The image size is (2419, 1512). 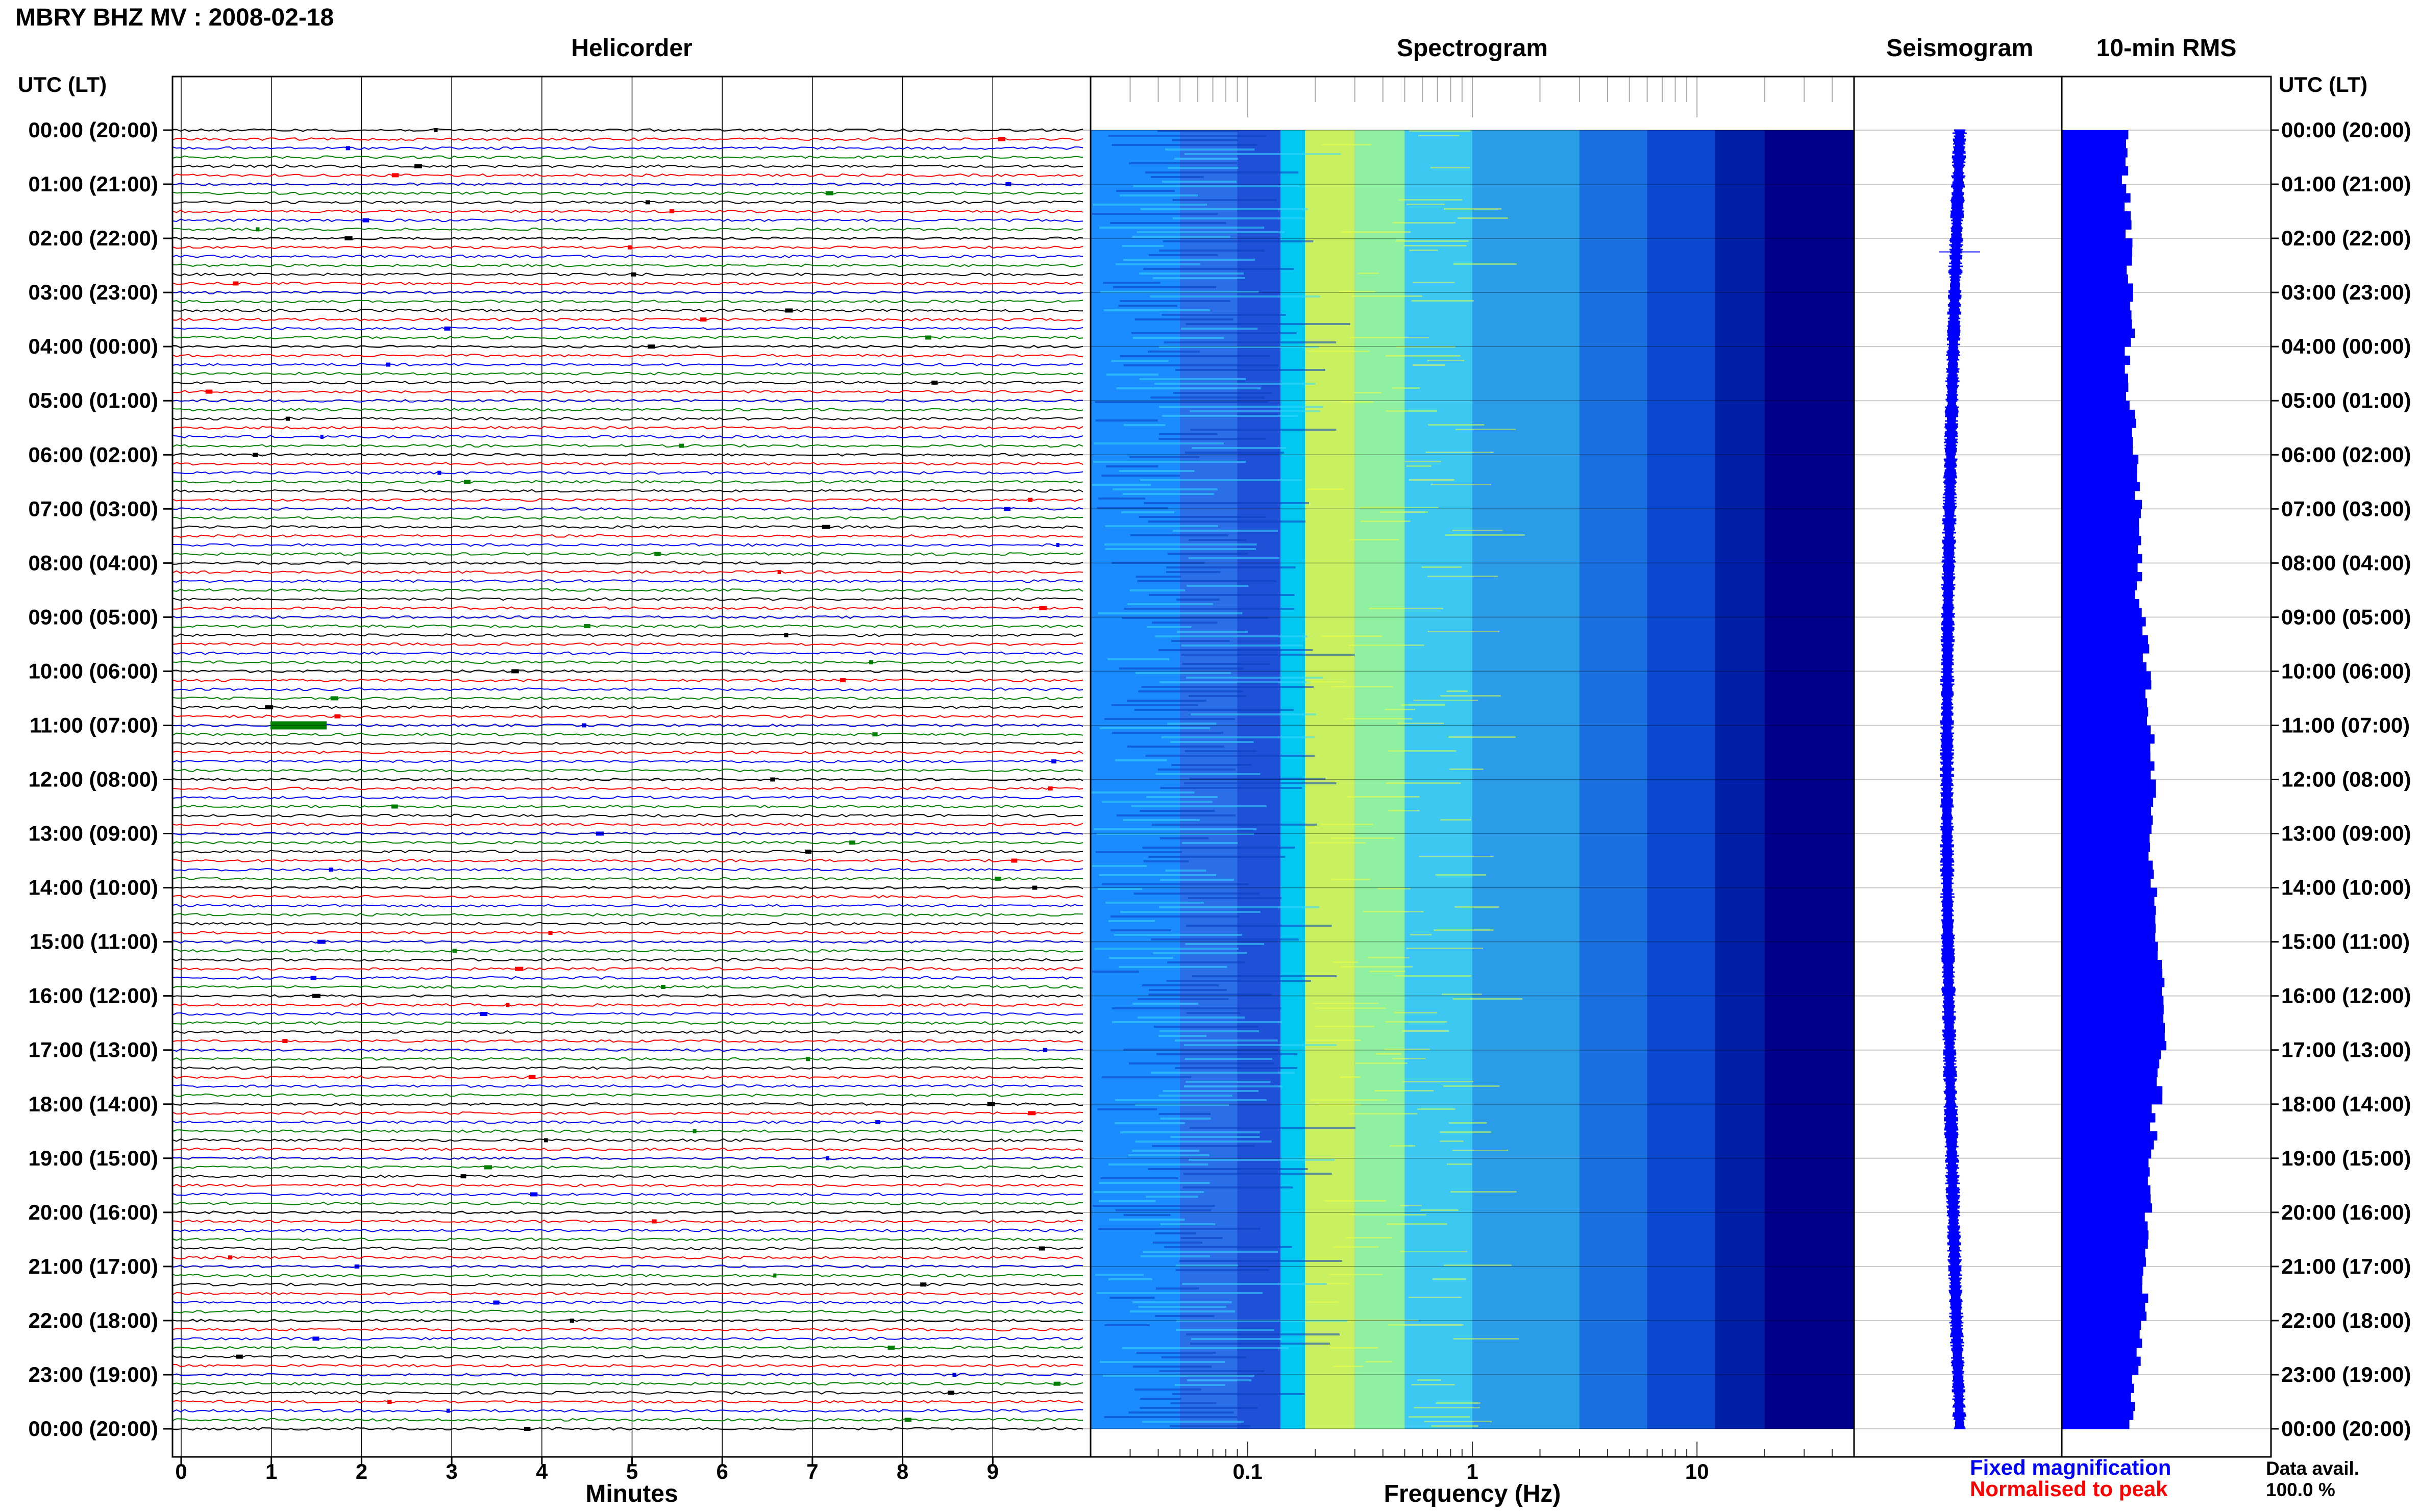 I want to click on time-label-left: 02:00 (22:00), so click(x=93, y=238).